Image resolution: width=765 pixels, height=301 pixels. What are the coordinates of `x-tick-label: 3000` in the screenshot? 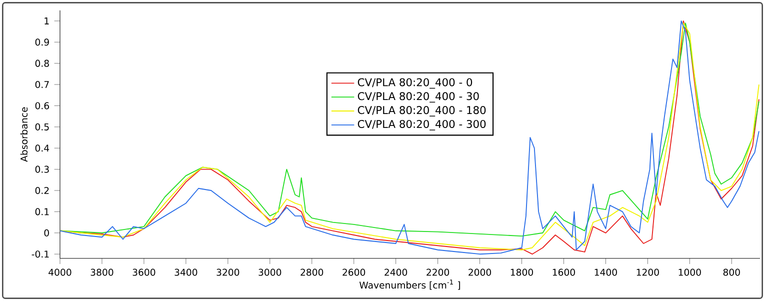 It's located at (270, 272).